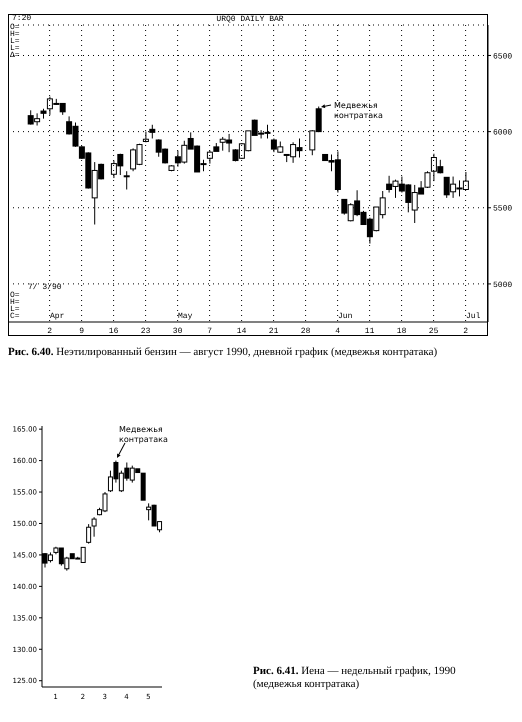 This screenshot has width=522, height=722. What do you see at coordinates (223, 352) in the screenshot?
I see `text: Рис. 6.40. Неэтилированный бензин — август 1990, дневной график (медвежья контратака)` at bounding box center [223, 352].